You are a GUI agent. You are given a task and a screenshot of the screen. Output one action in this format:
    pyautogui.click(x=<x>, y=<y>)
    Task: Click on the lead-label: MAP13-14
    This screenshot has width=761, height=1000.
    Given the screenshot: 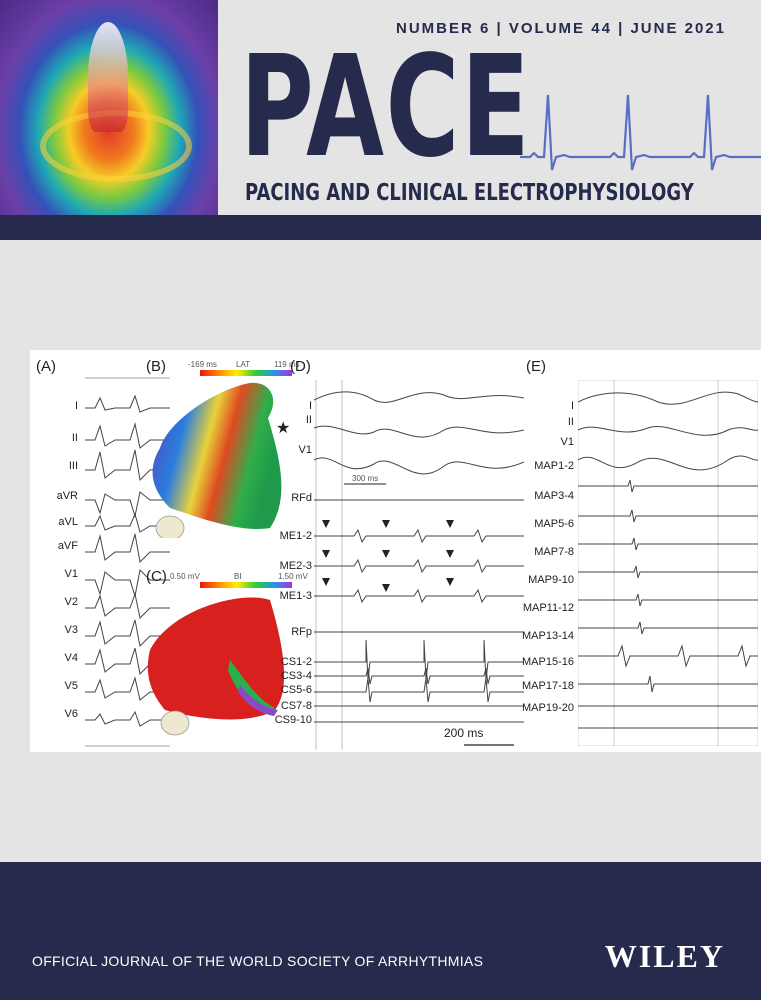 What is the action you would take?
    pyautogui.click(x=548, y=636)
    